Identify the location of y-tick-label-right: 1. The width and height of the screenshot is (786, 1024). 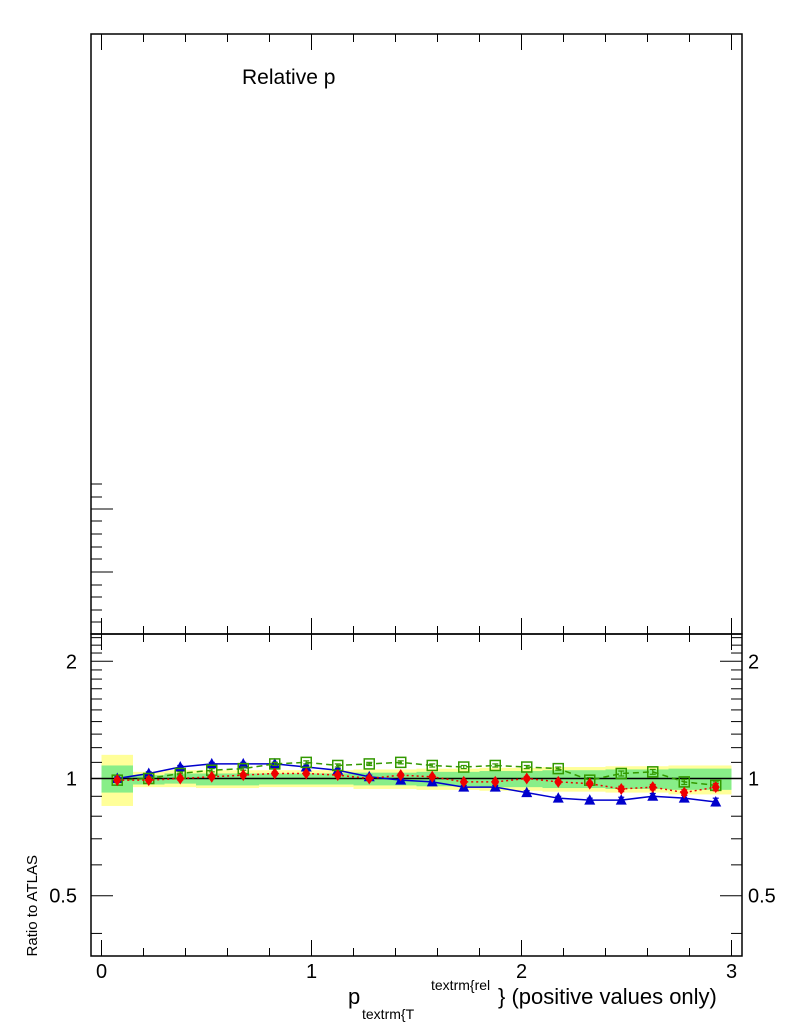
(753, 779).